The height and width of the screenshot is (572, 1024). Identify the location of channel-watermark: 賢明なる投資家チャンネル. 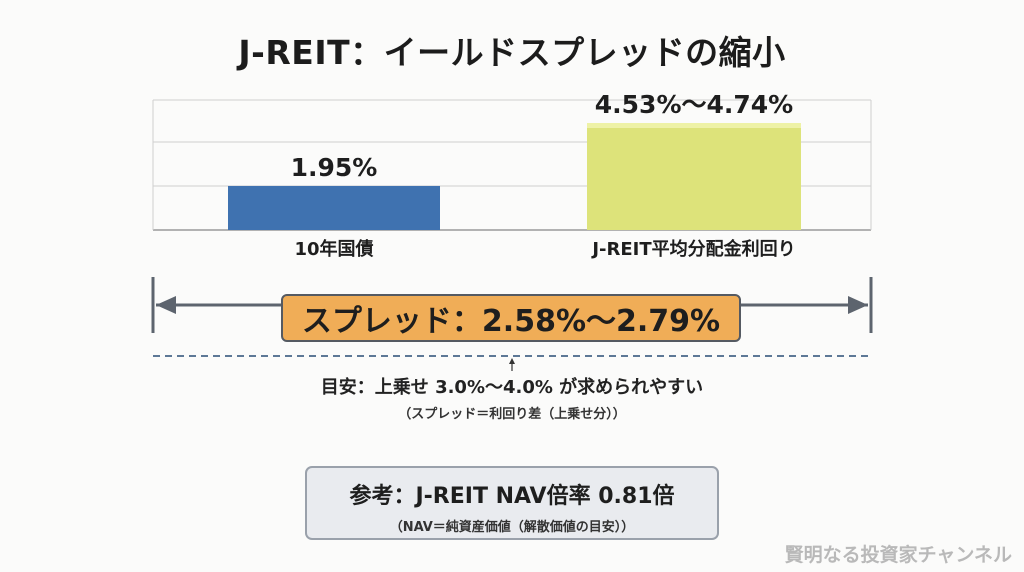
(898, 555).